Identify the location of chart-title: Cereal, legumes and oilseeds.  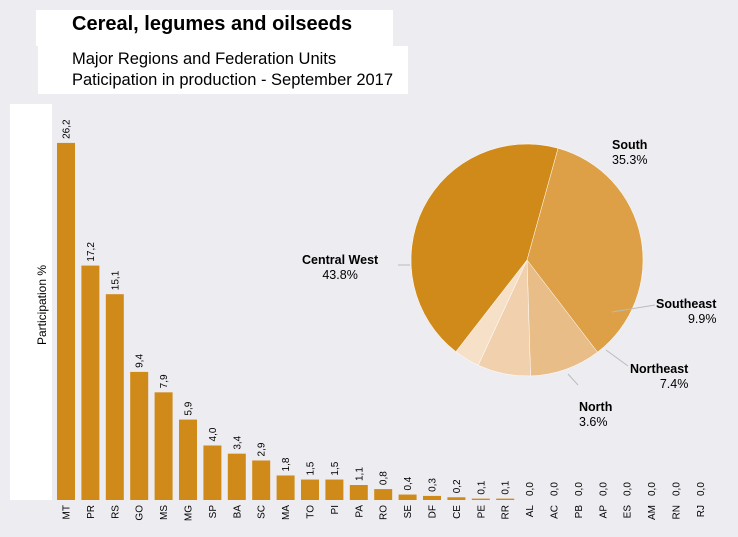
(212, 24).